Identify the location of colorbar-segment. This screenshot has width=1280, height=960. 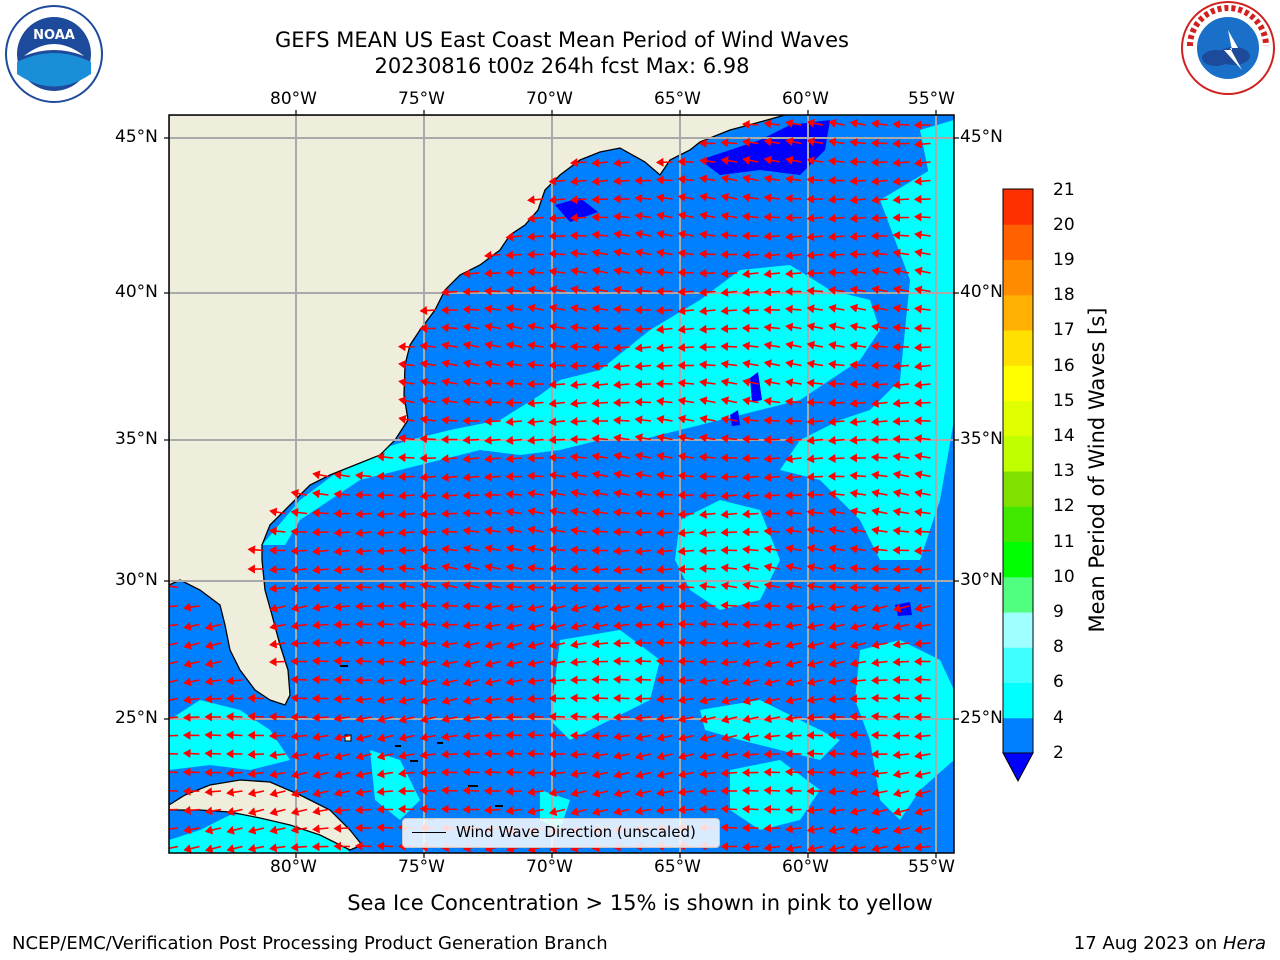
(1018, 418).